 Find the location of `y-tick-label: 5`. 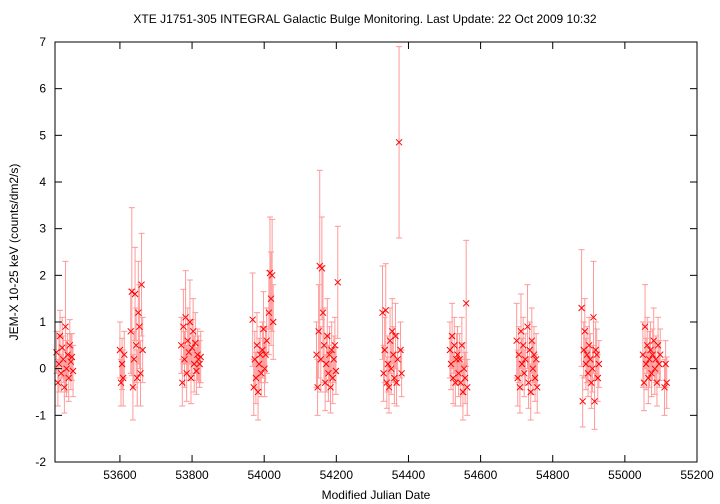

y-tick-label: 5 is located at coordinates (42, 135).